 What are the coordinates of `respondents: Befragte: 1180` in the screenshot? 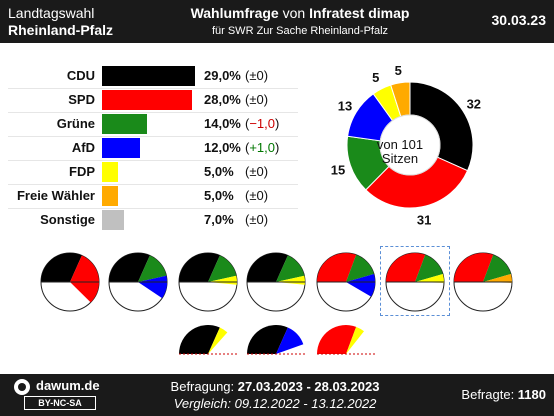 It's located at (503, 394).